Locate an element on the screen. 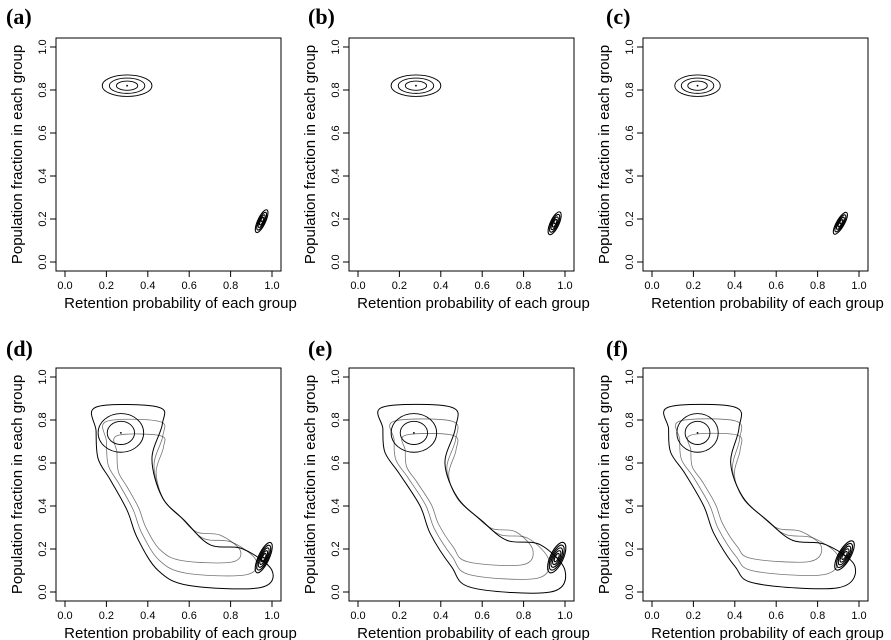  panel-label: (b) is located at coordinates (321, 16).